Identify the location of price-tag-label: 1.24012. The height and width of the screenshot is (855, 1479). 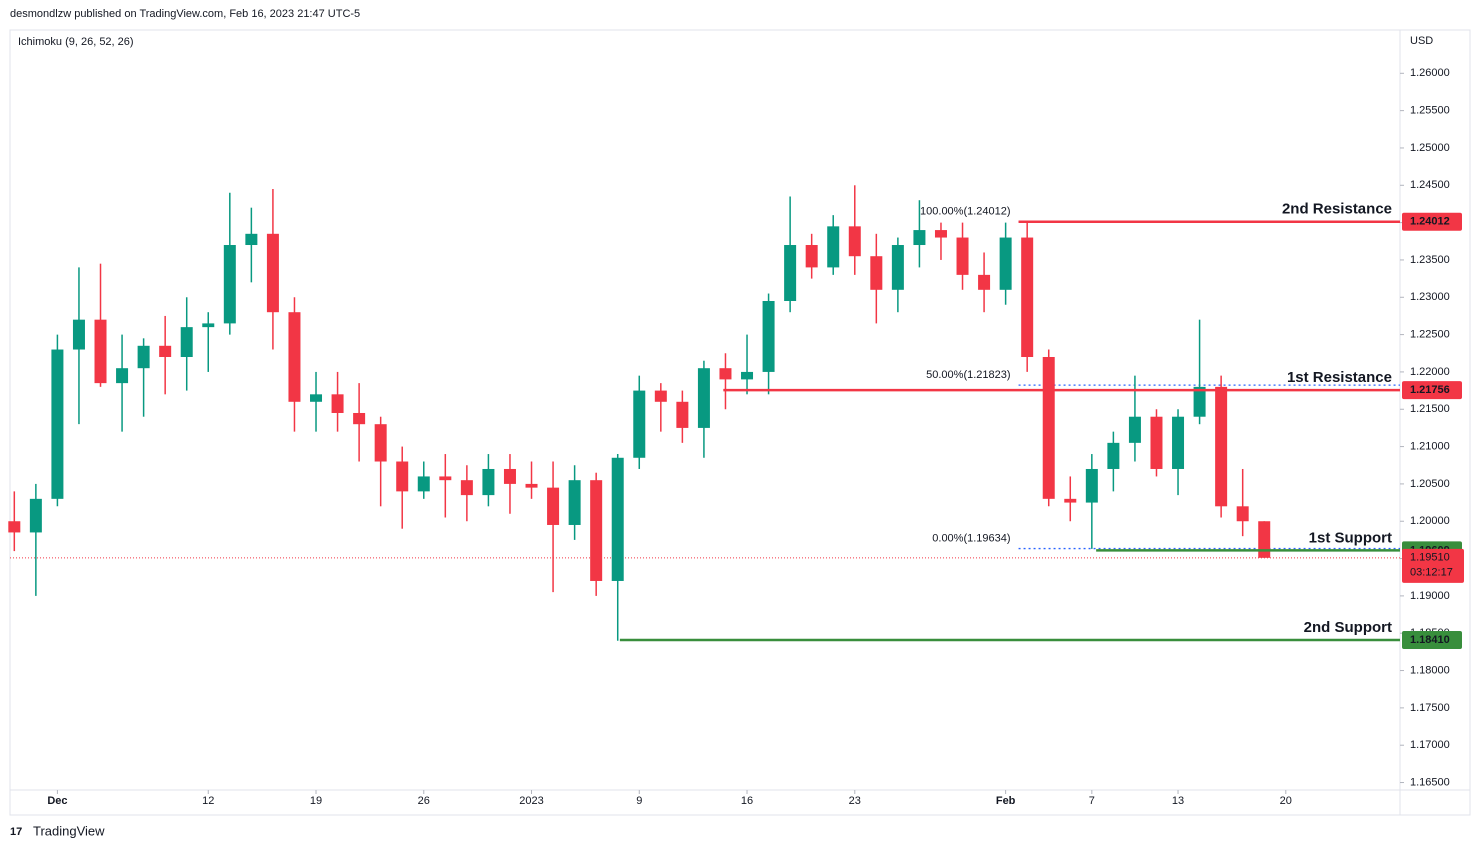
(1430, 222).